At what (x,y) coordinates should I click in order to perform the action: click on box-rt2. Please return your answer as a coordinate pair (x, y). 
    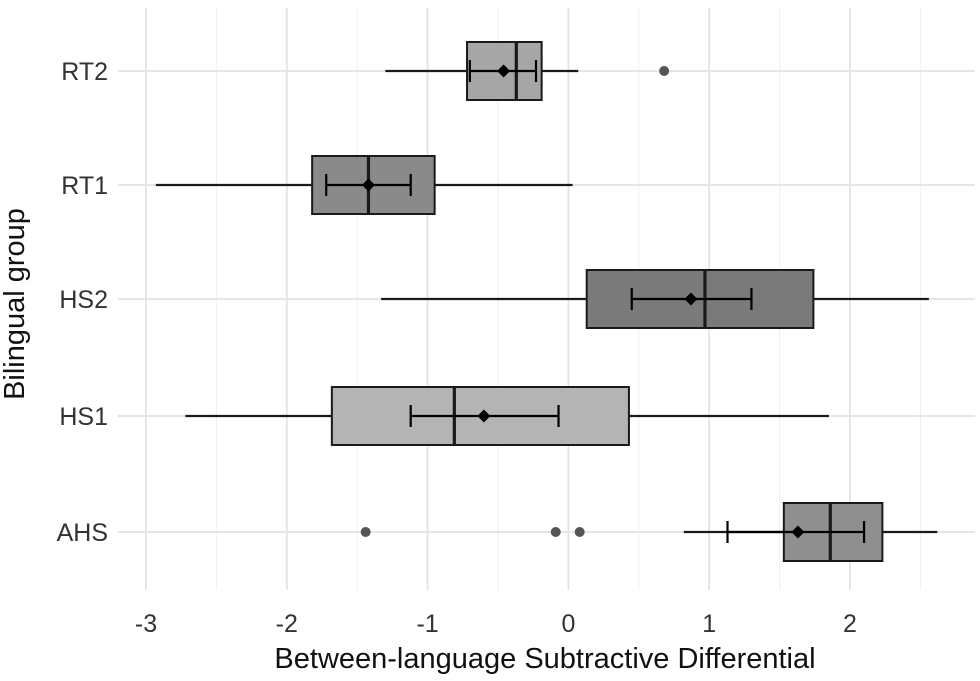
    Looking at the image, I should click on (527, 71).